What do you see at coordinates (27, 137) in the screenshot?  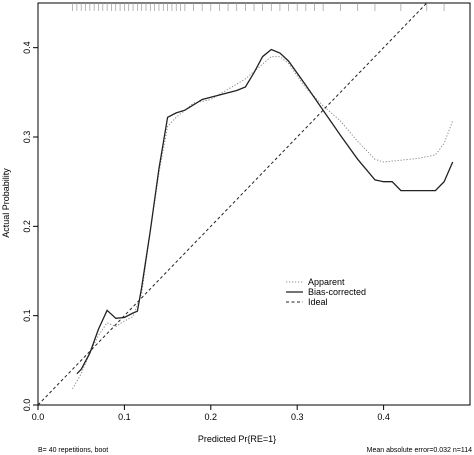 I see `y-tick-label: 0.3` at bounding box center [27, 137].